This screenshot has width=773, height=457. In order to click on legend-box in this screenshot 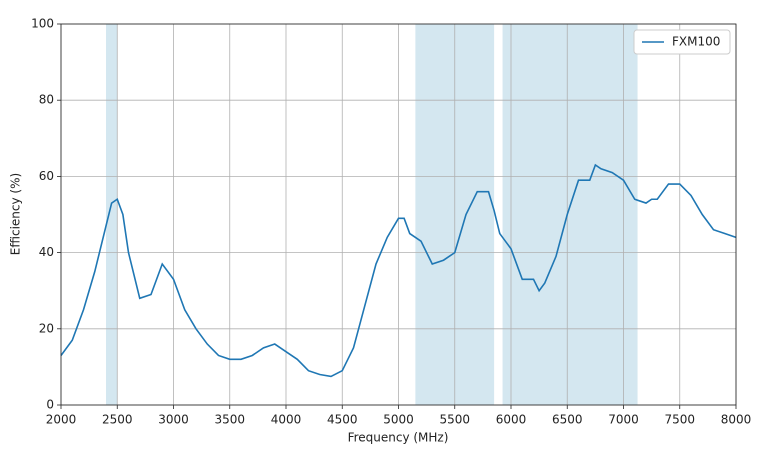, I will do `click(682, 42)`.